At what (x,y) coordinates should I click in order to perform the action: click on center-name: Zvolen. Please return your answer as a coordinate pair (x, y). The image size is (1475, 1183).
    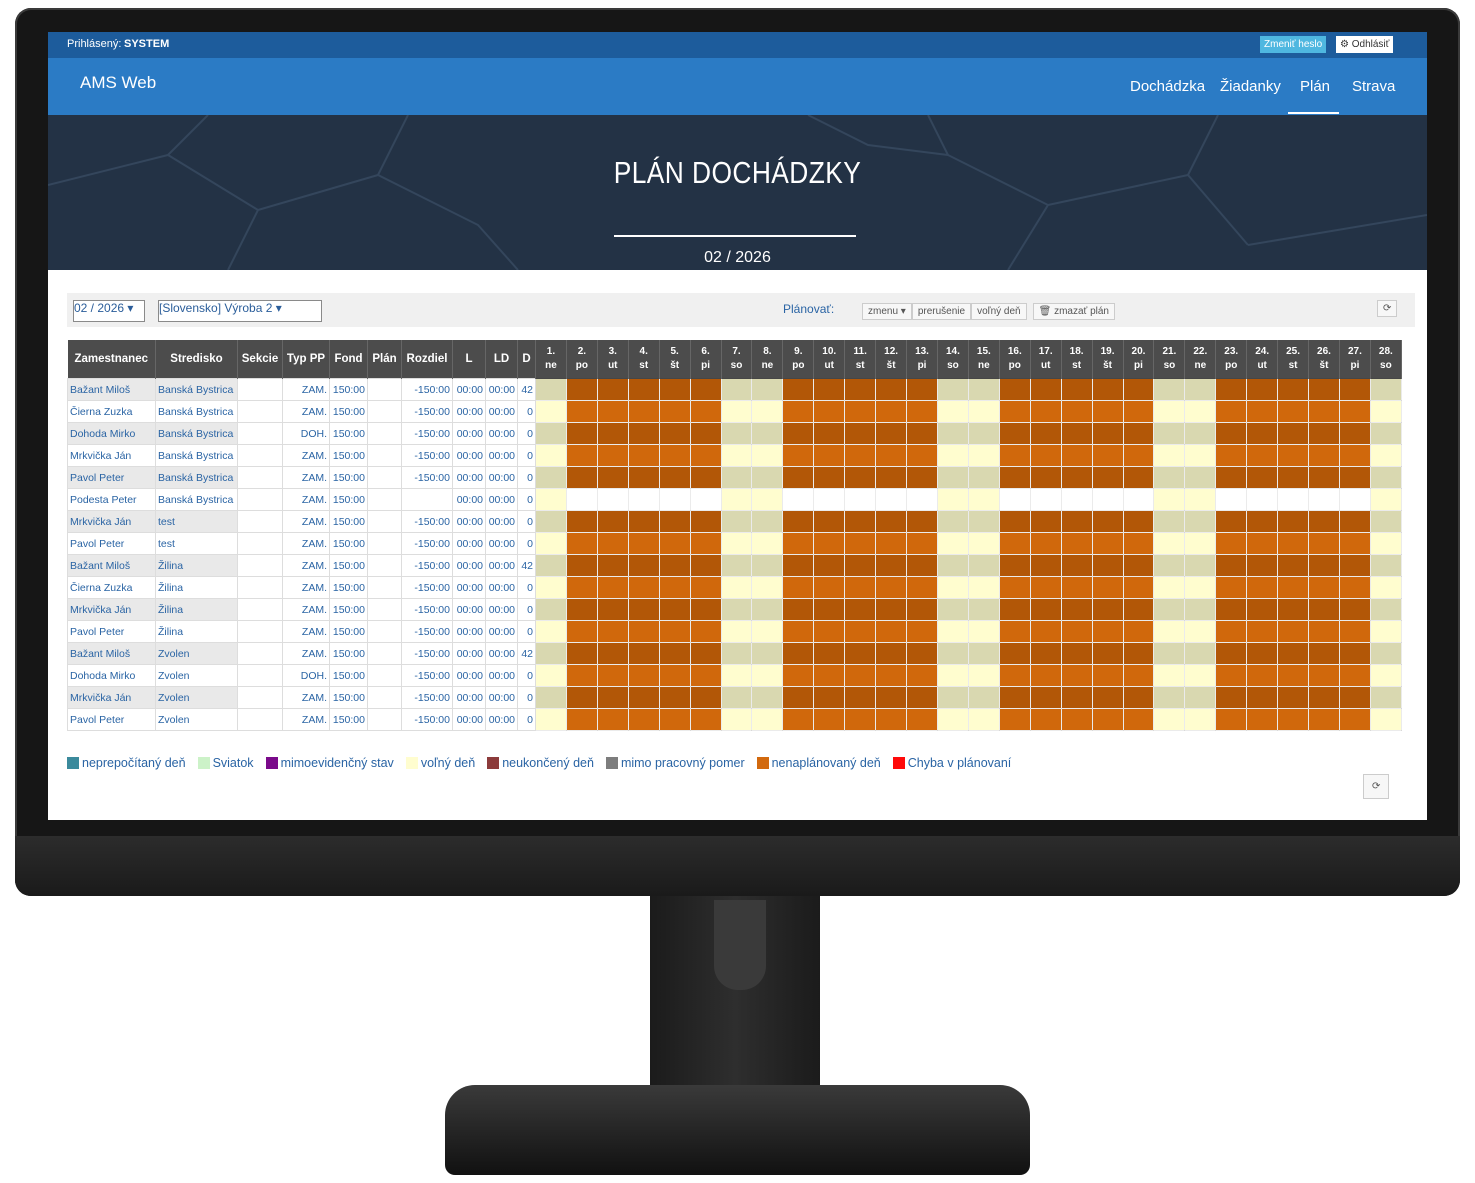
    Looking at the image, I should click on (196, 697).